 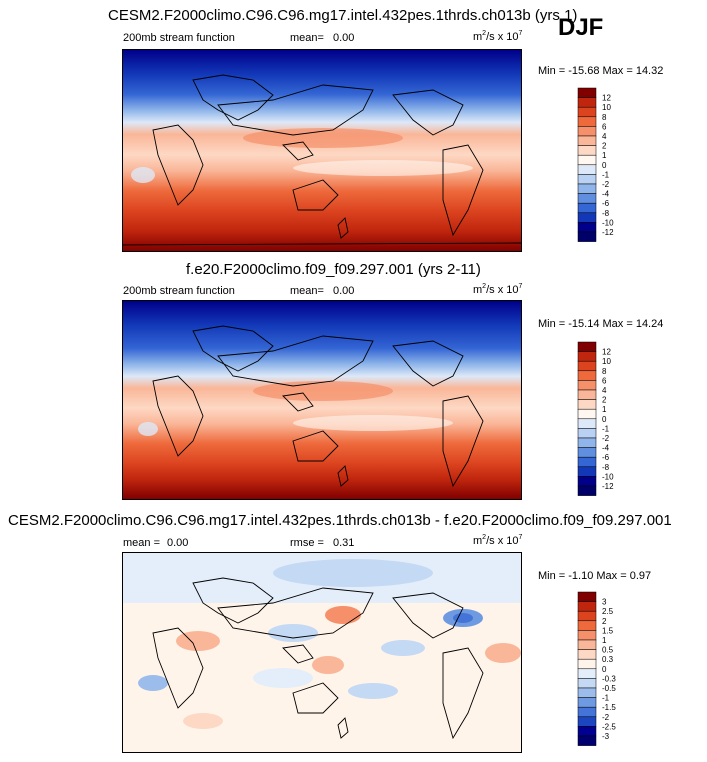 What do you see at coordinates (581, 27) in the screenshot?
I see `season-label: DJF` at bounding box center [581, 27].